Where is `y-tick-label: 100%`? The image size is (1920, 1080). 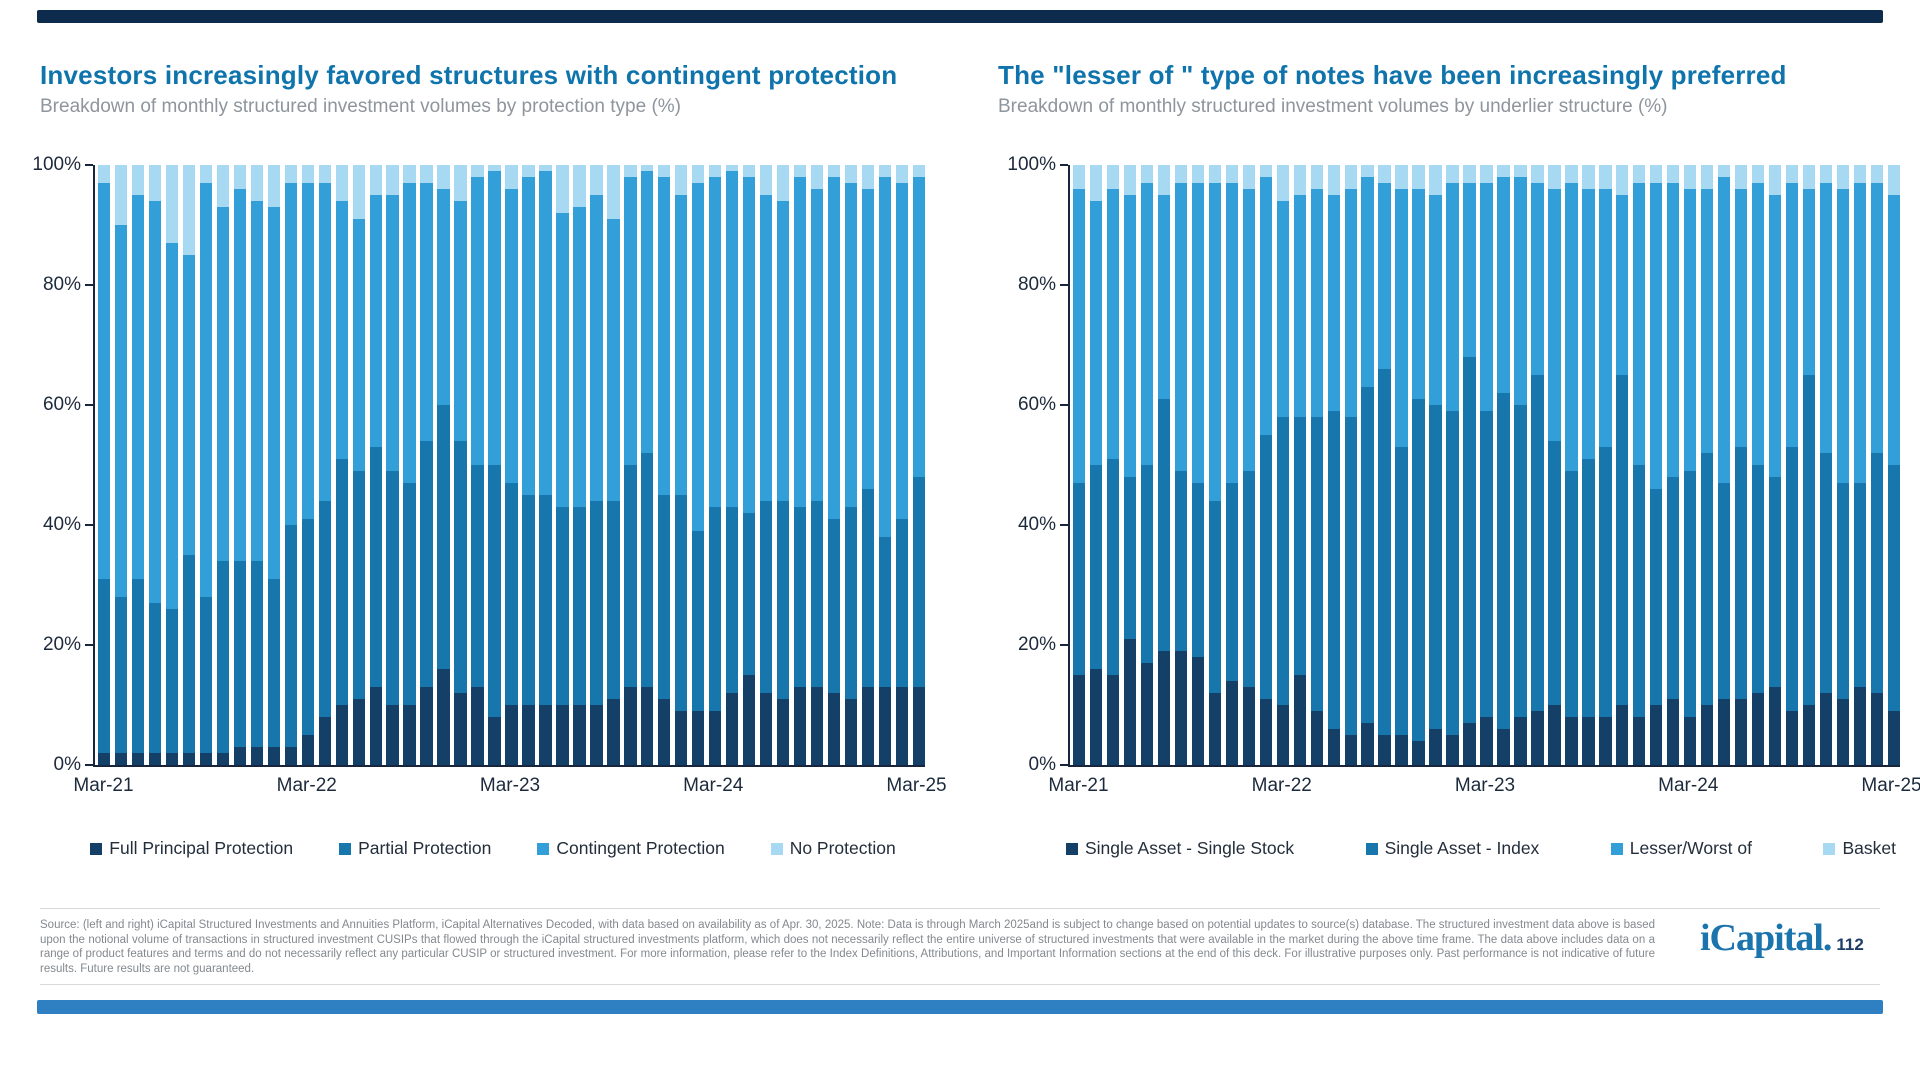 y-tick-label: 100% is located at coordinates (56, 164).